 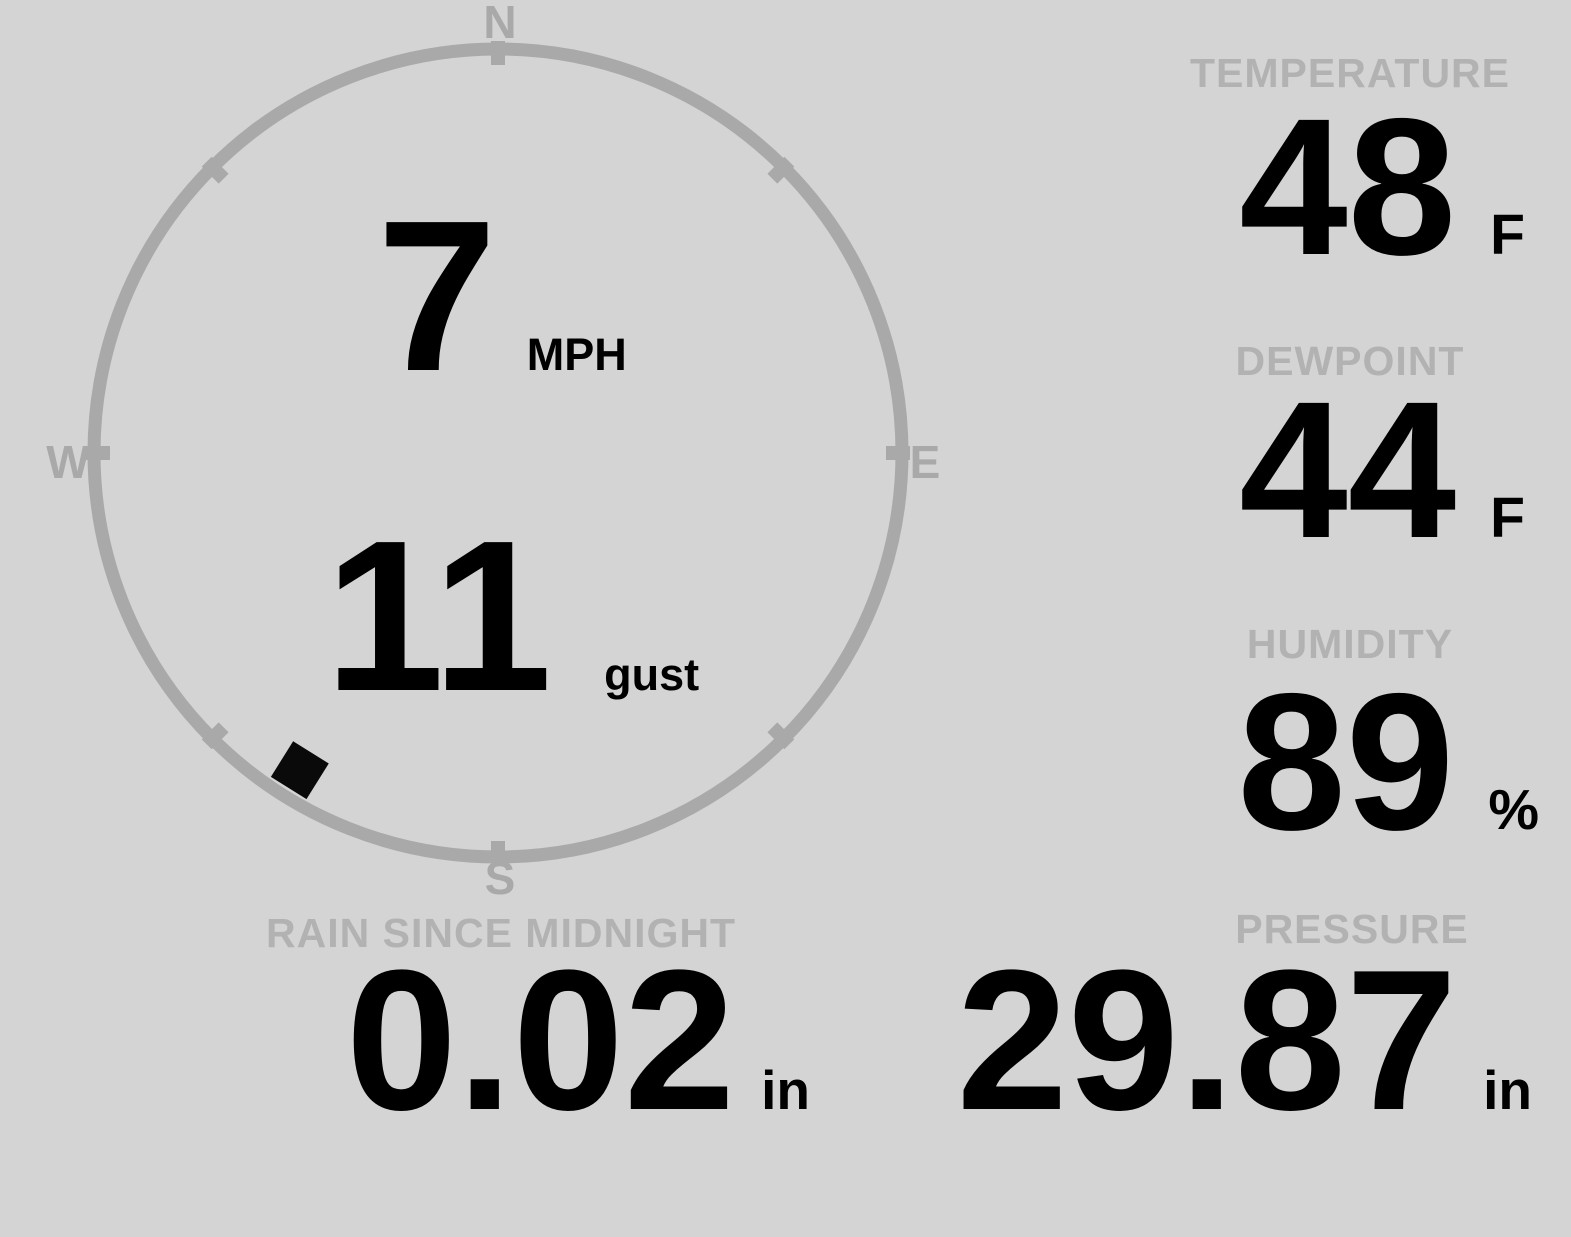 I want to click on temperature-label: TEMPERATURE, so click(x=1350, y=73).